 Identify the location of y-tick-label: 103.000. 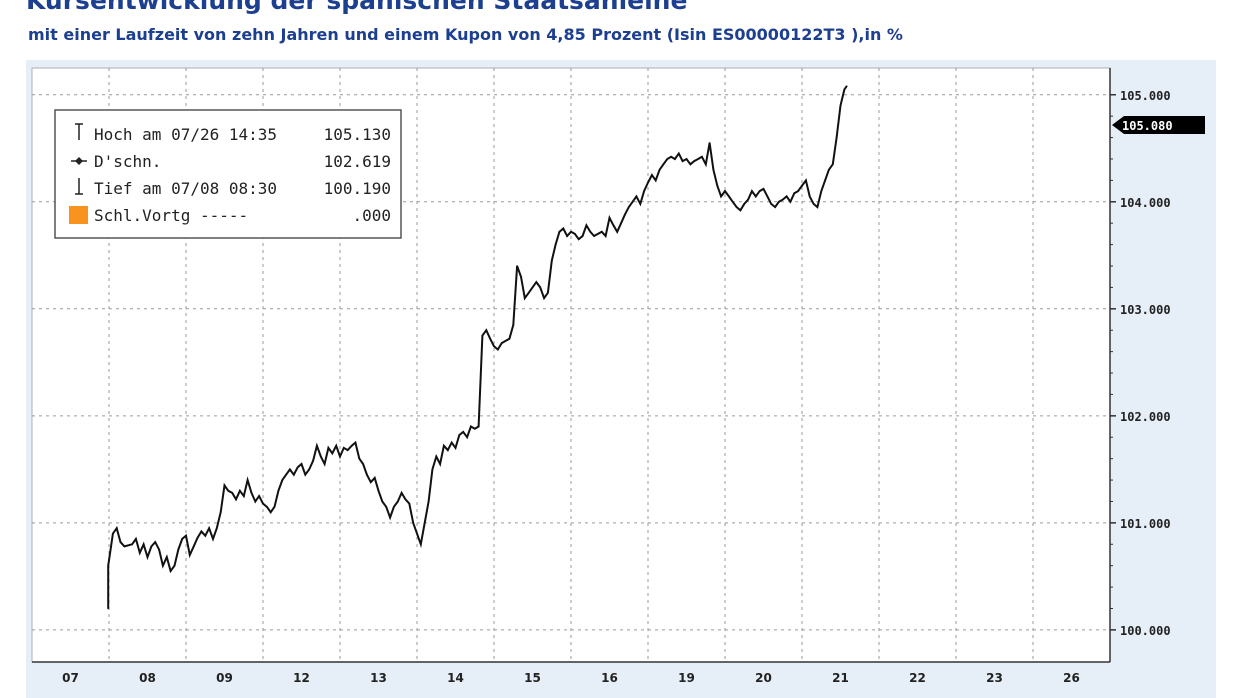
(1145, 310).